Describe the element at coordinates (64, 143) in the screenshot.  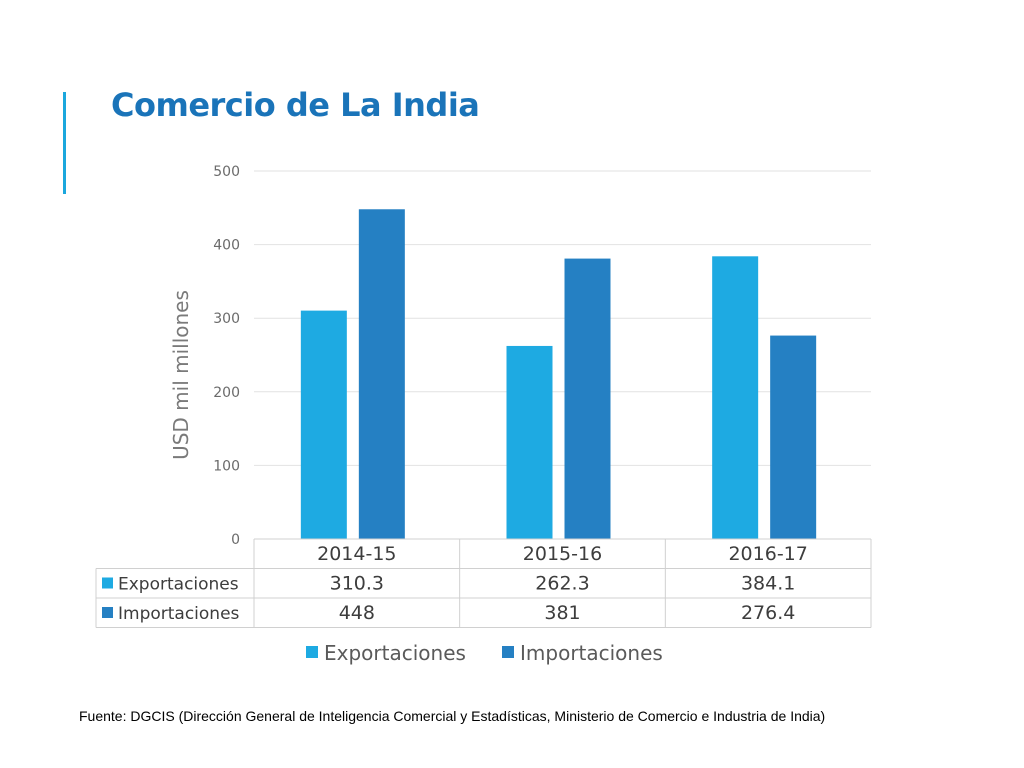
I see `accent-bar` at that location.